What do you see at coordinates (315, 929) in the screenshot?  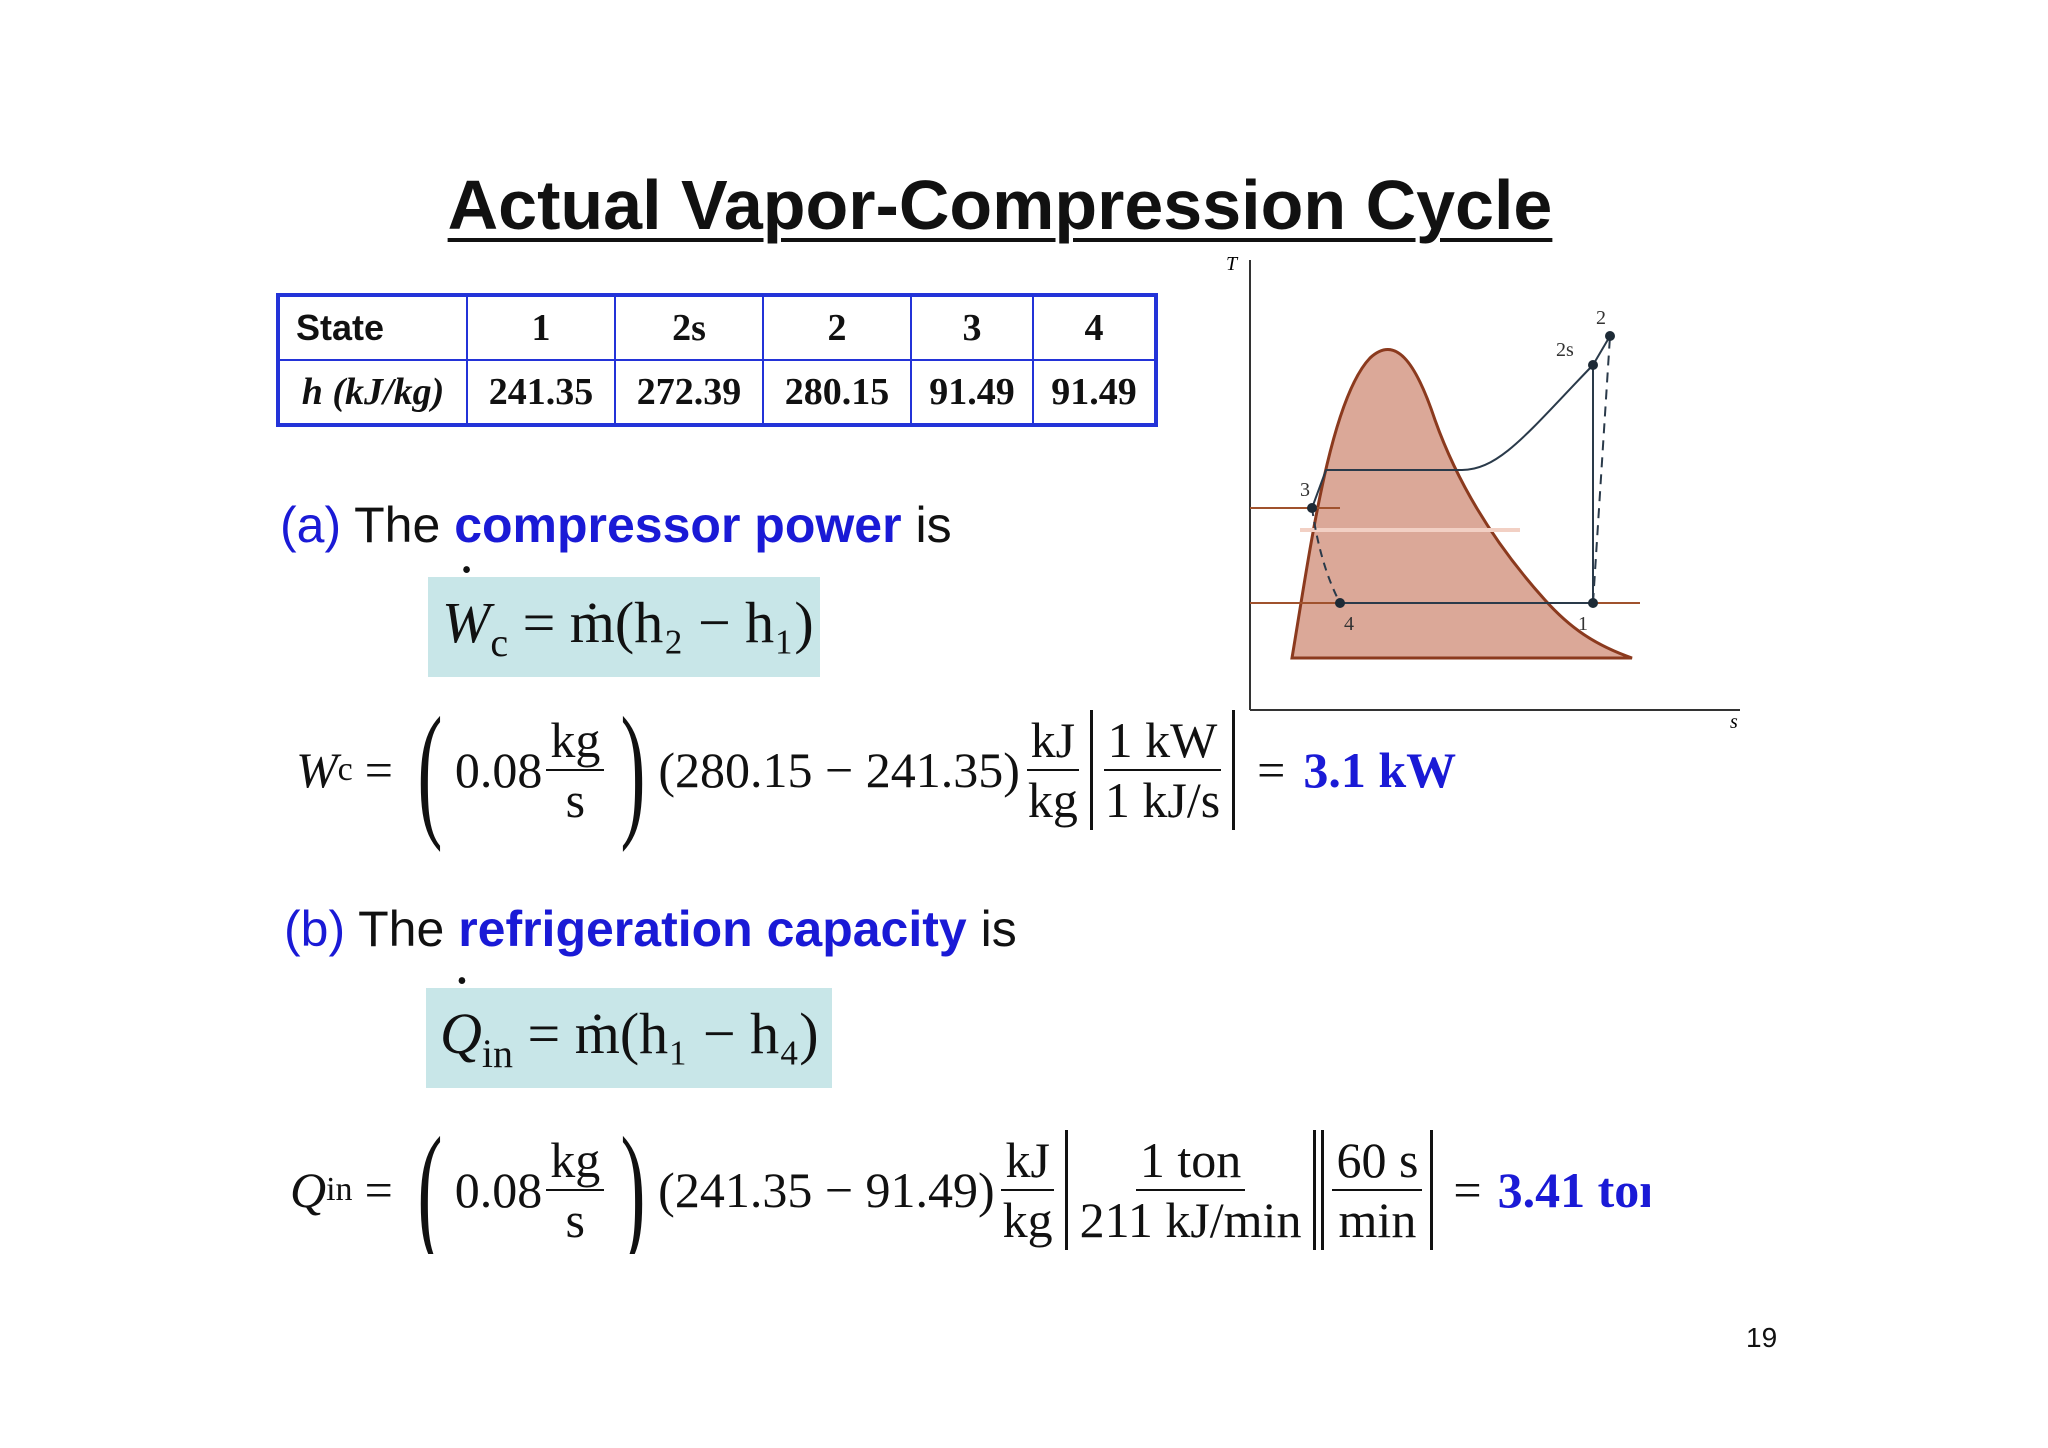 I see `section-b-label: (b)` at bounding box center [315, 929].